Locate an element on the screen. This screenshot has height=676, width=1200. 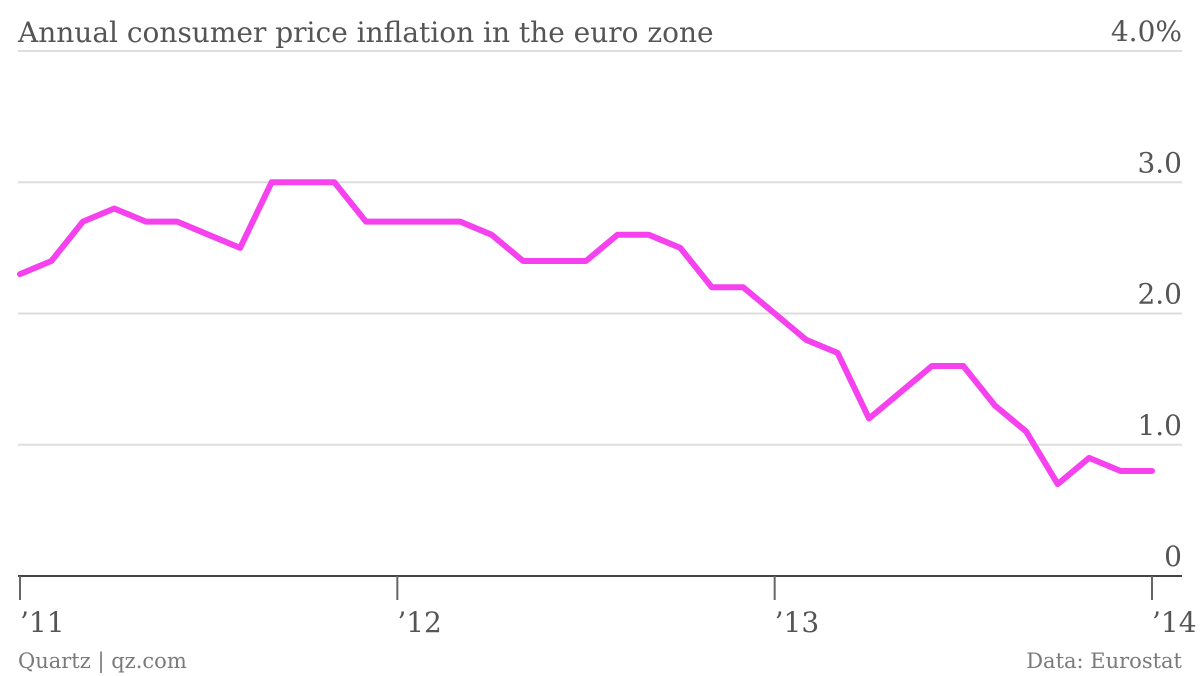
x-tick-label: ’12 is located at coordinates (419, 622).